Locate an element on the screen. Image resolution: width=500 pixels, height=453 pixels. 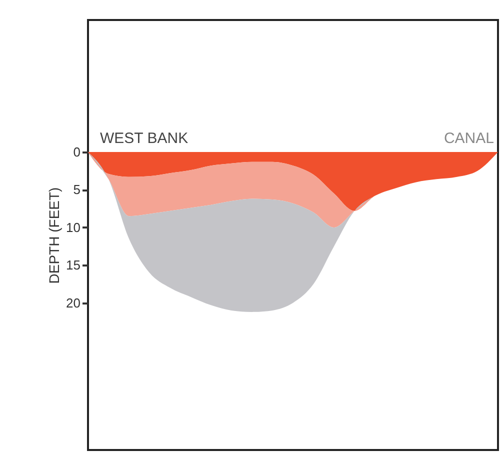
annotation: CANAL is located at coordinates (469, 139).